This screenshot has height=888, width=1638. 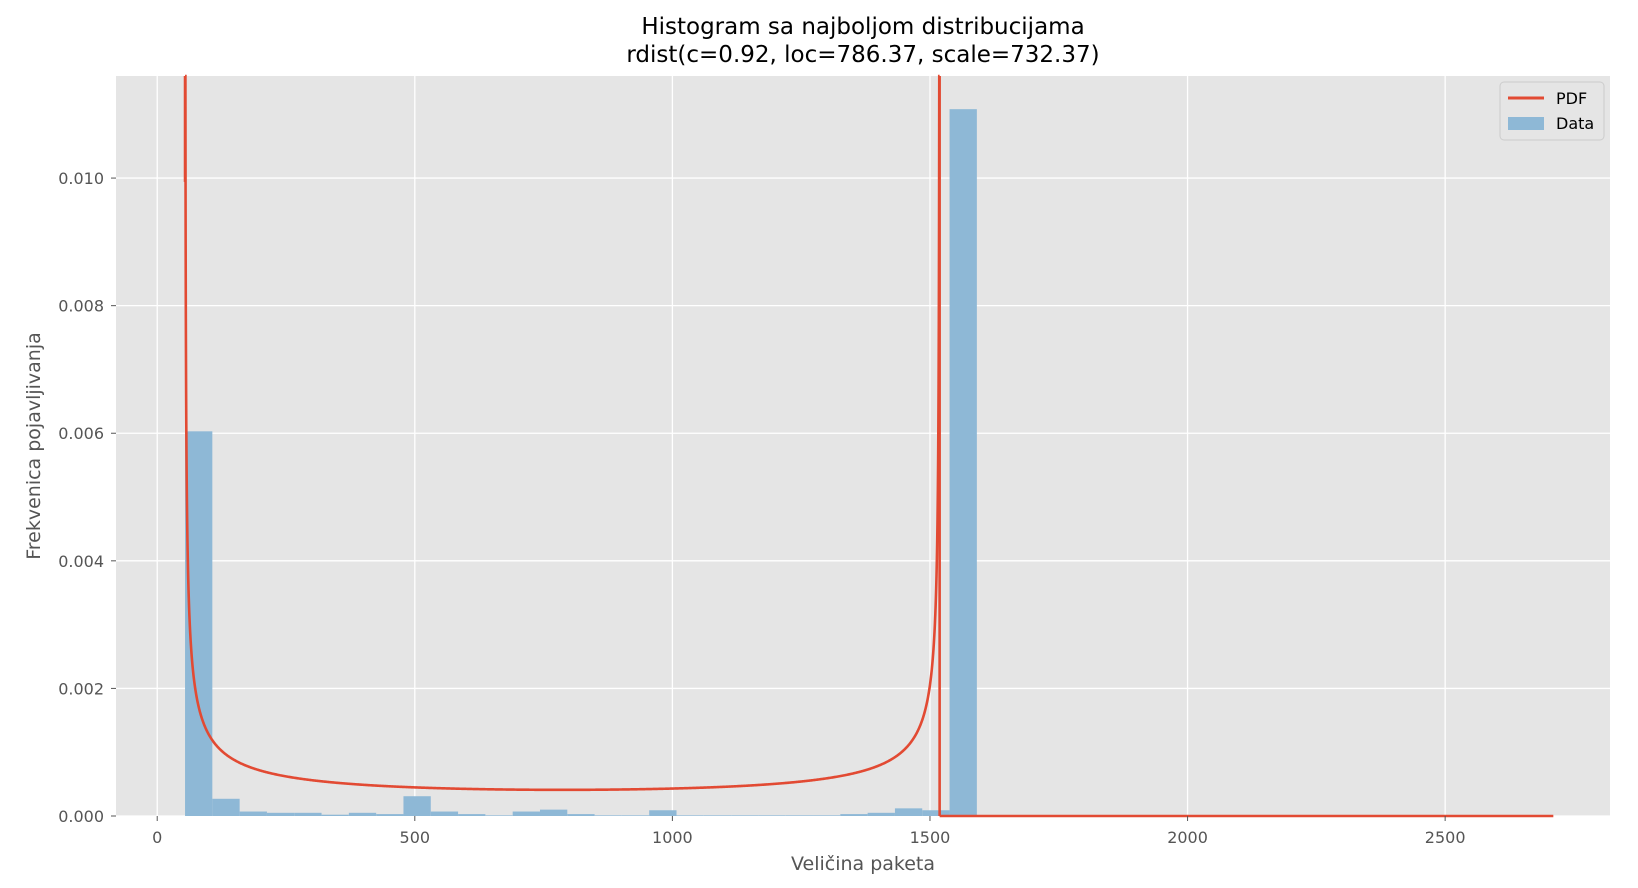 What do you see at coordinates (863, 864) in the screenshot?
I see `x-axis-label: Veličina paketa` at bounding box center [863, 864].